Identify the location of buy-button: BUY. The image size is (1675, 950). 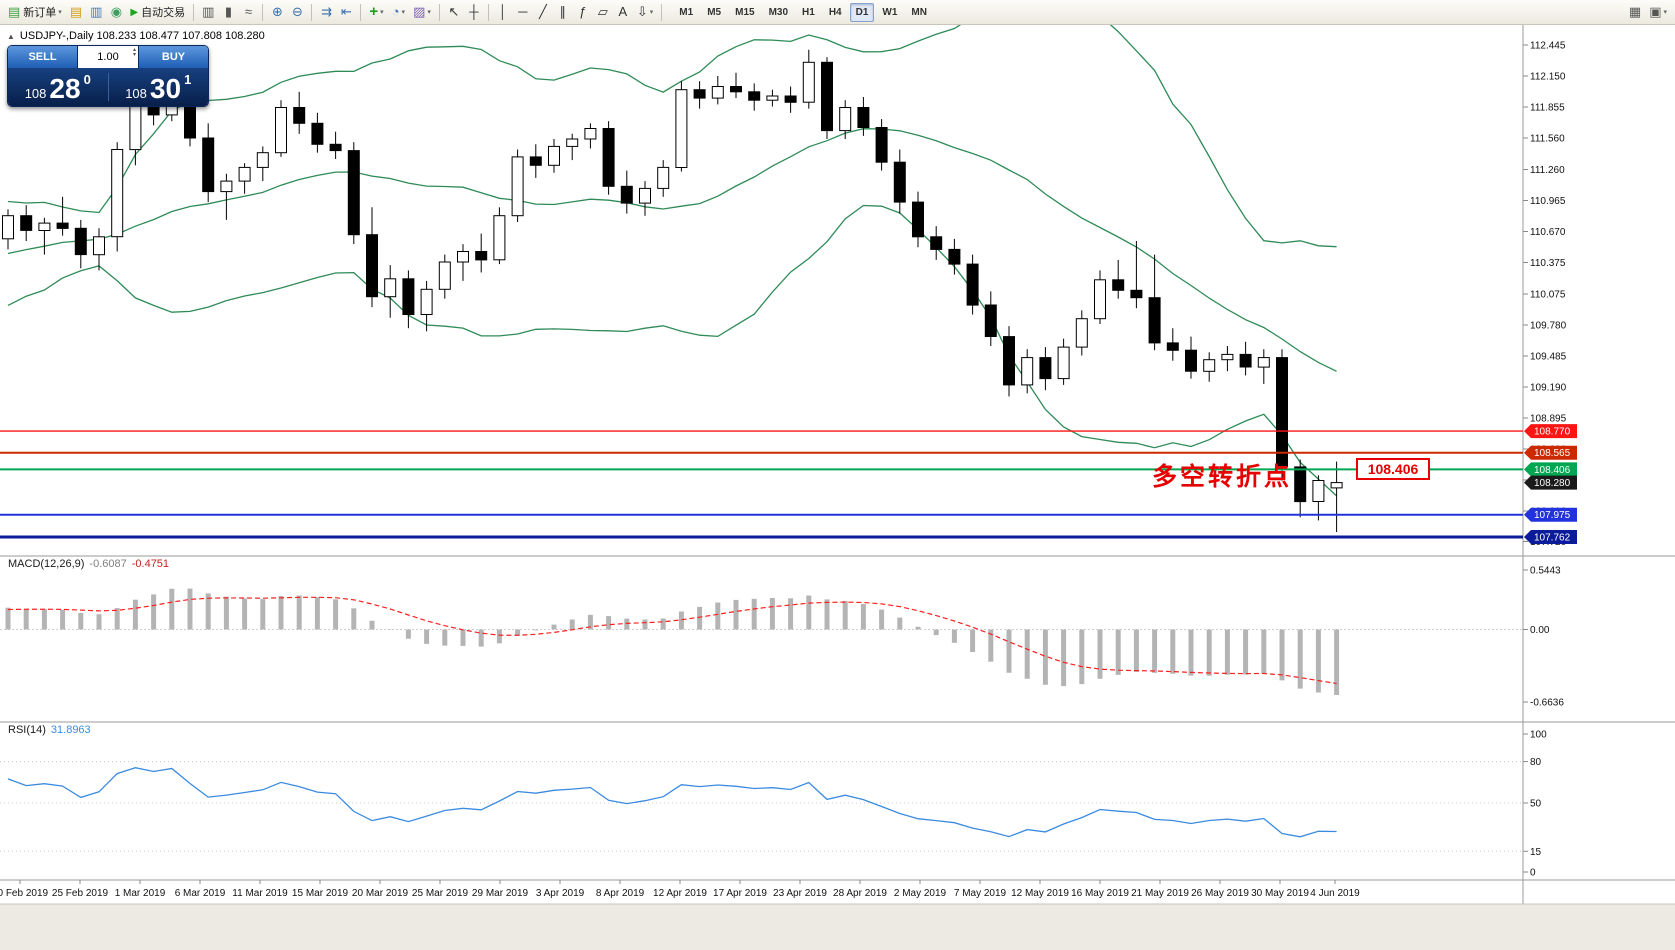
(173, 57).